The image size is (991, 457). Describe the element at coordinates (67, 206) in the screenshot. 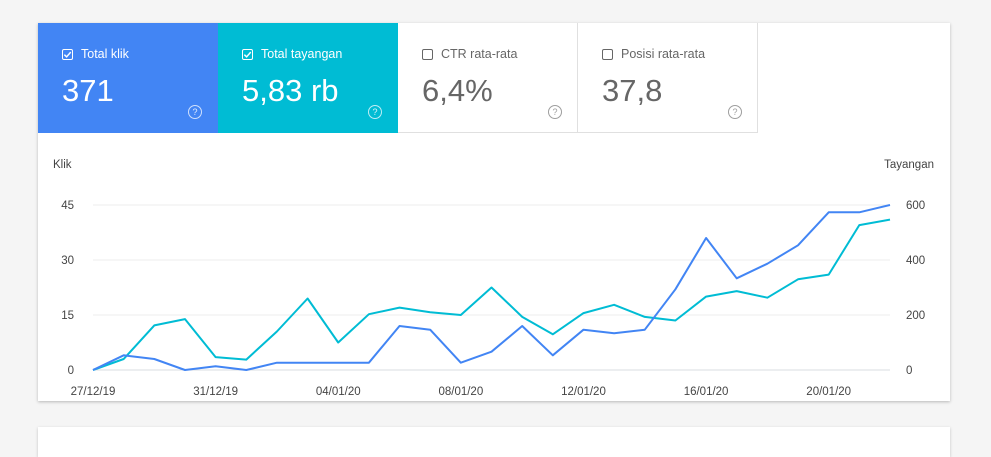

I see `y-left-tick-label: 45` at that location.